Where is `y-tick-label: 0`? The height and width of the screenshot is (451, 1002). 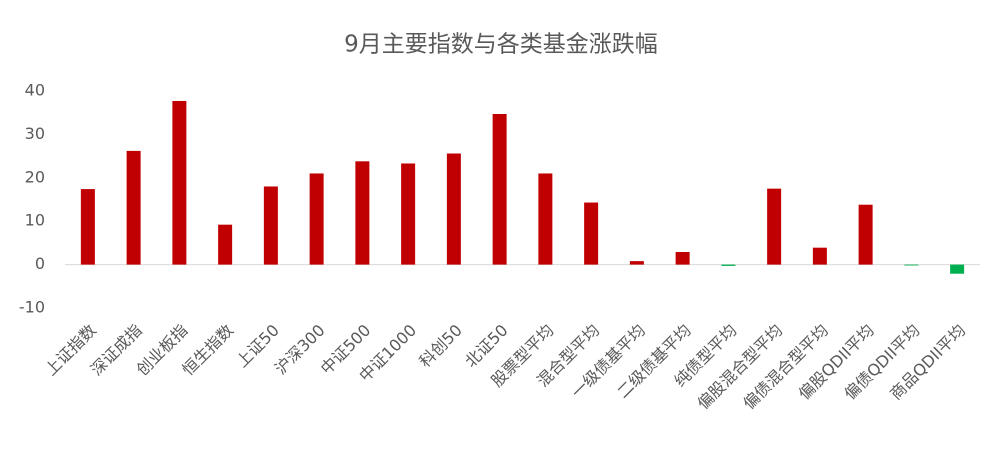
y-tick-label: 0 is located at coordinates (40, 263).